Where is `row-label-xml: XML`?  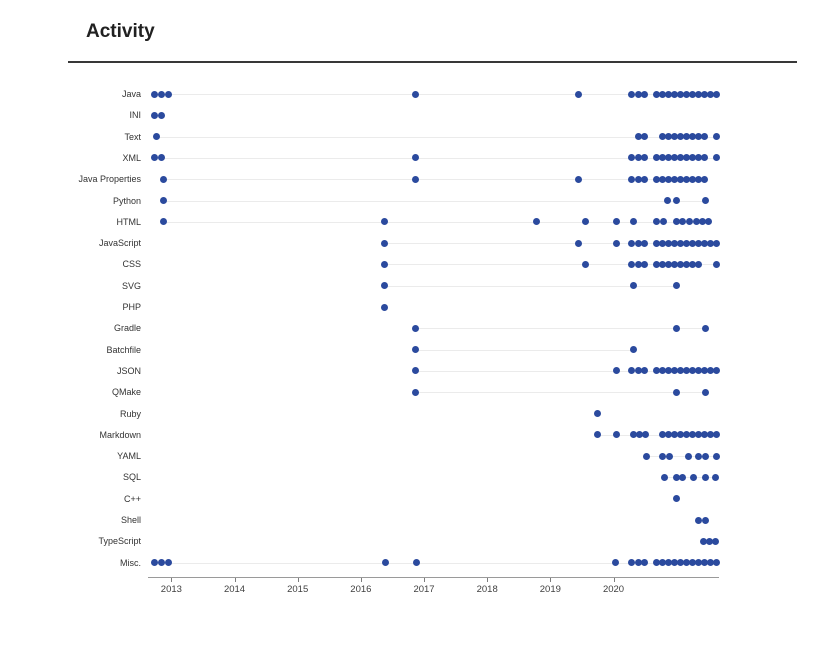
row-label-xml: XML is located at coordinates (131, 157).